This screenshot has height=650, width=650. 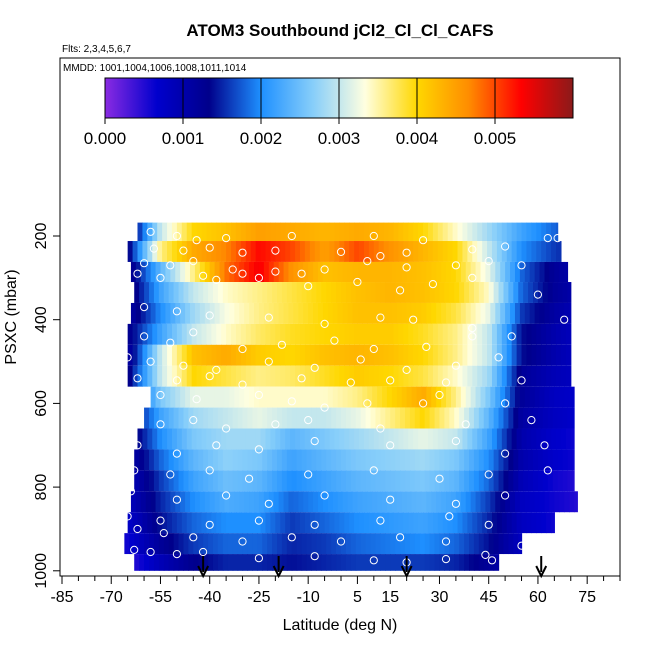 I want to click on x-tick-label: -25, so click(x=258, y=597).